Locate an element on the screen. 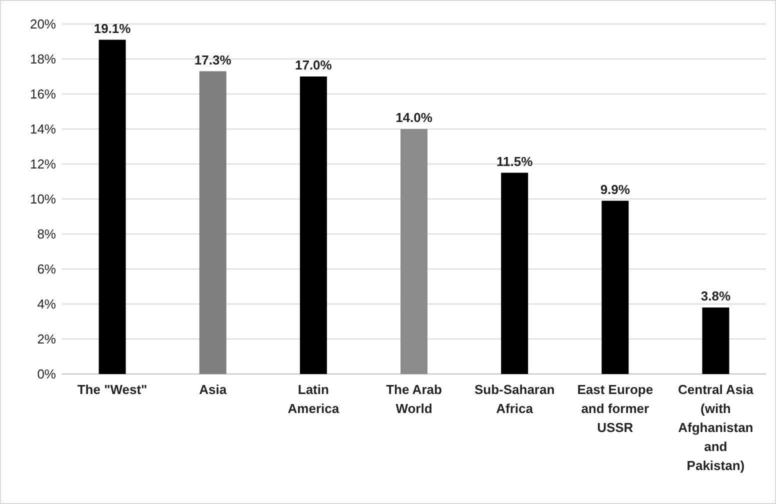 Image resolution: width=776 pixels, height=504 pixels. y-tick-label: 8% is located at coordinates (46, 234).